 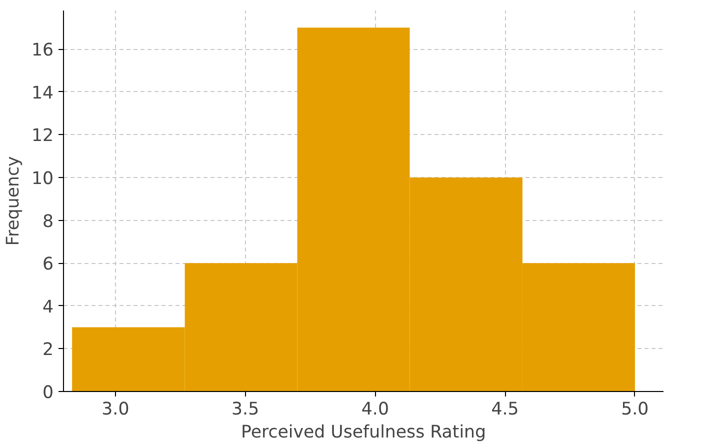 What do you see at coordinates (246, 410) in the screenshot?
I see `x-tick-label: 3.5` at bounding box center [246, 410].